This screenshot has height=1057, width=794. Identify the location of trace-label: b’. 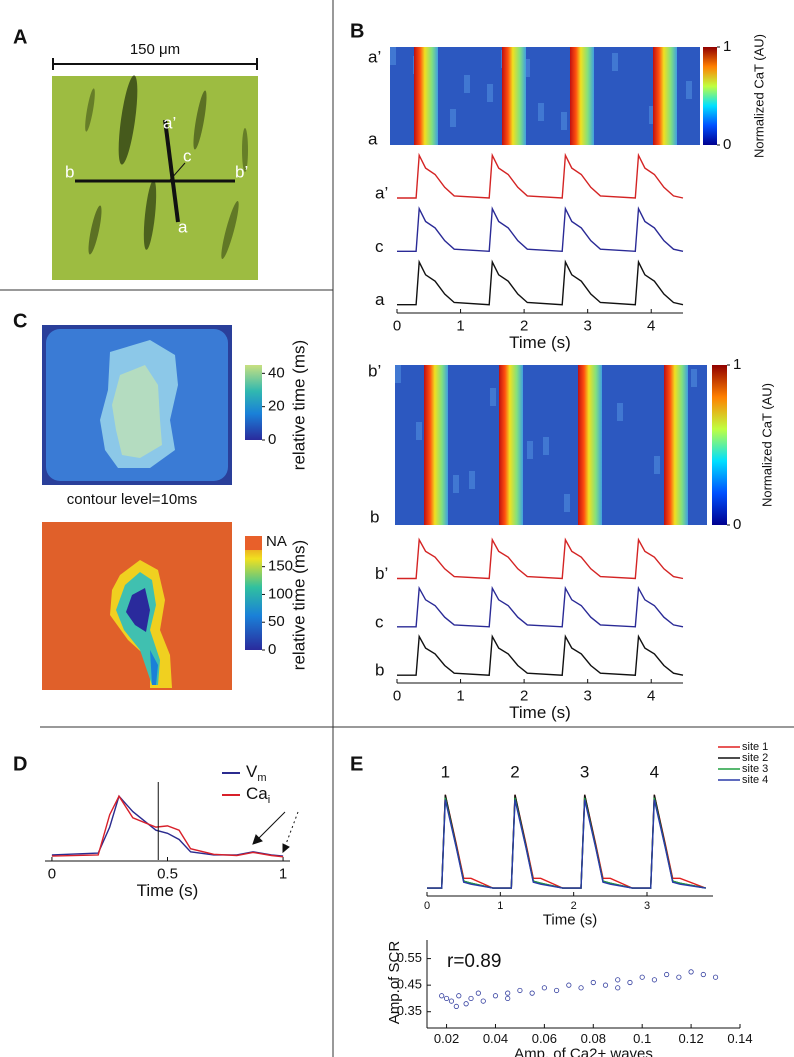
(381, 573).